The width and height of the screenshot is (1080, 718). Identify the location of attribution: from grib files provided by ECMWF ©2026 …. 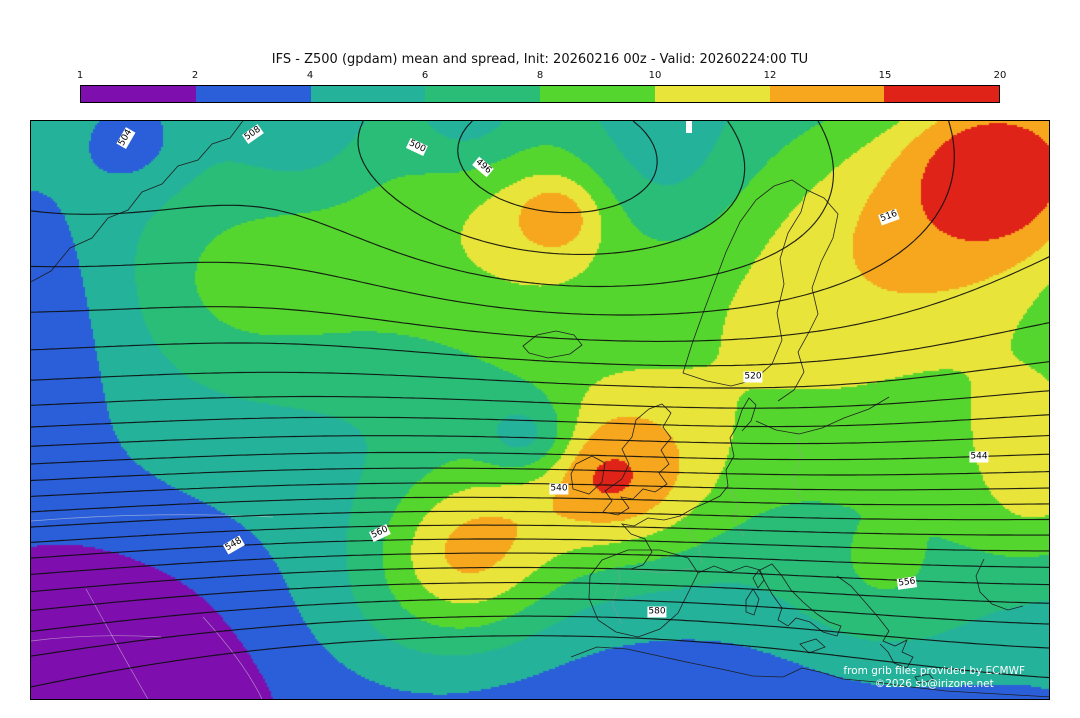
(934, 678).